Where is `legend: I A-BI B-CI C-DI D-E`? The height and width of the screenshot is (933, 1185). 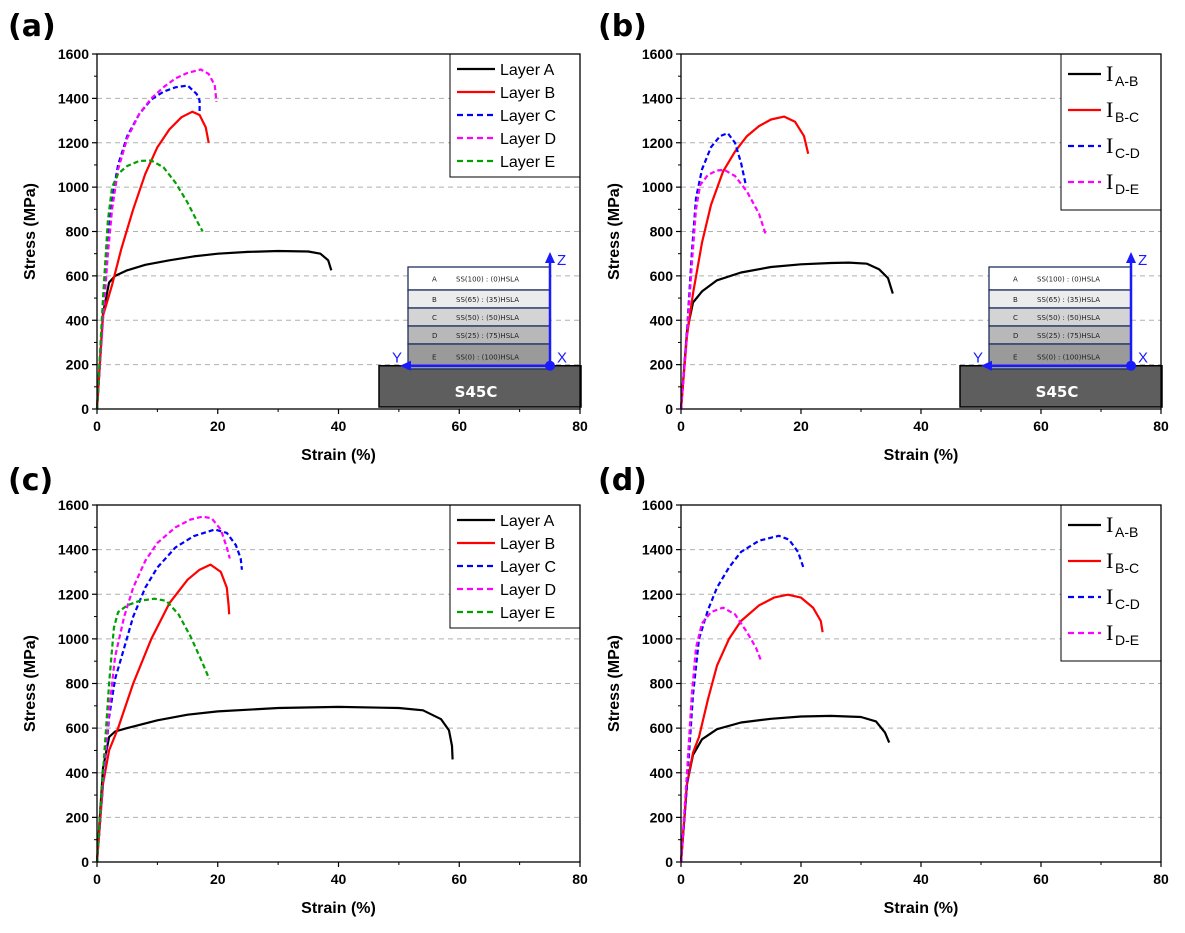
legend: I A-BI B-CI C-DI D-E is located at coordinates (1111, 132).